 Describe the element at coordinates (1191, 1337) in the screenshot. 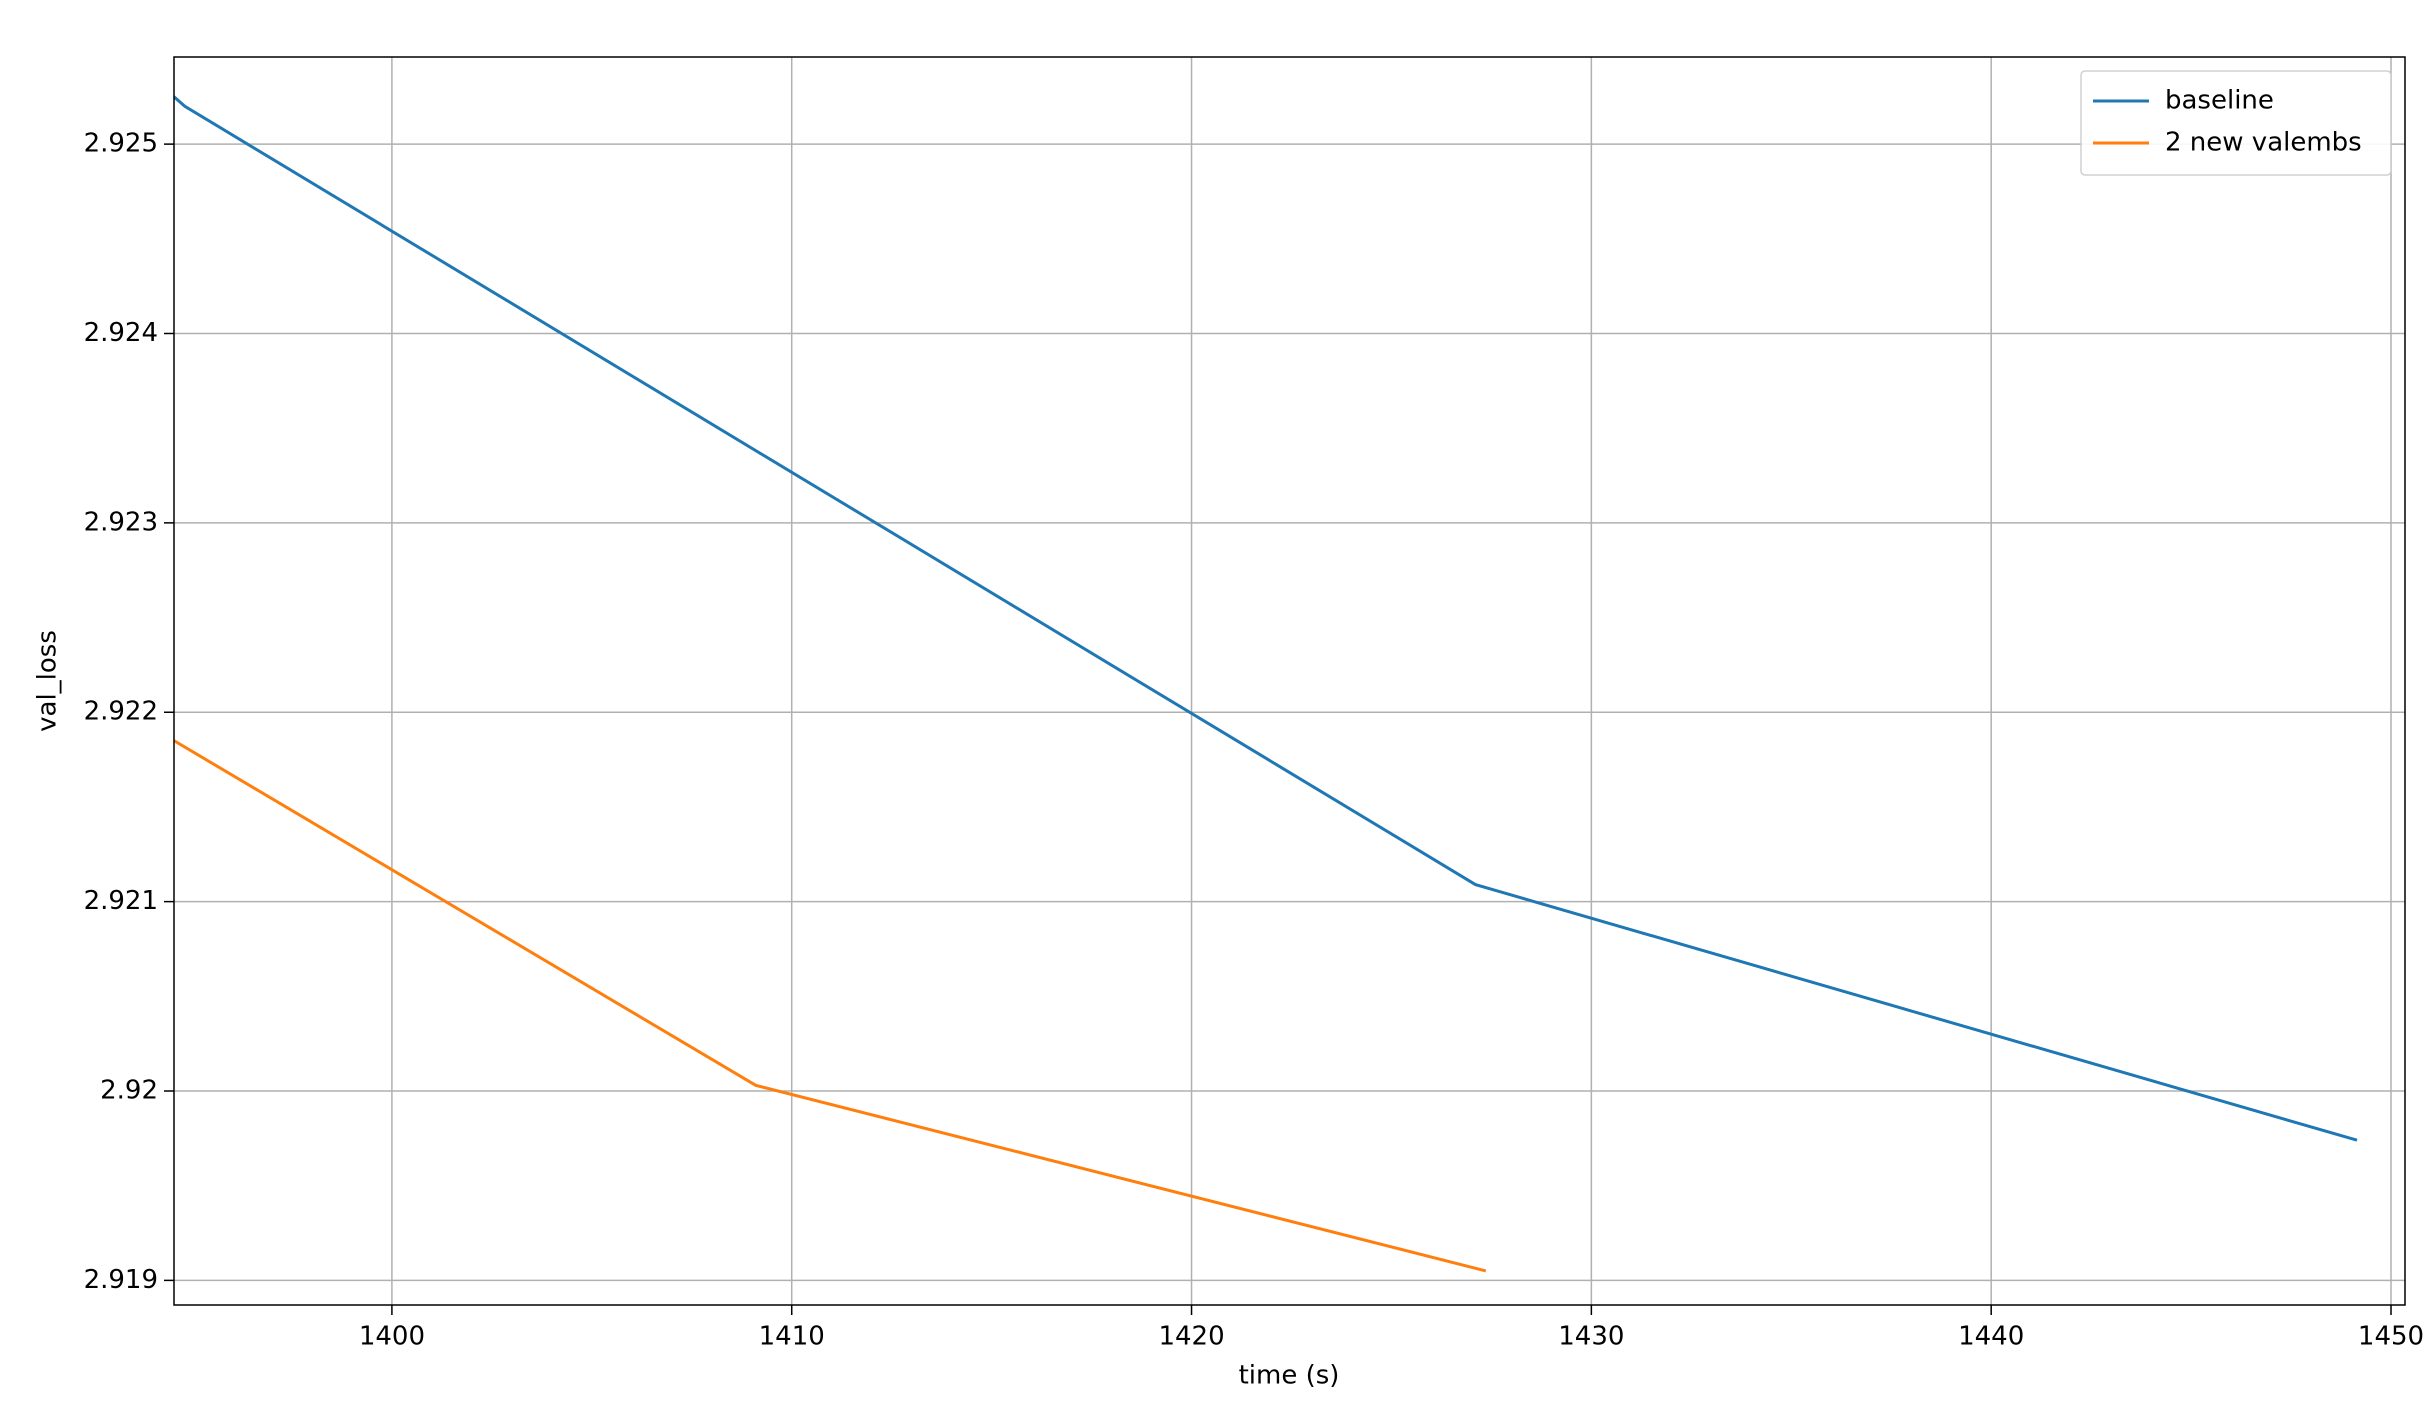

I see `x-tick-label: 1420` at that location.